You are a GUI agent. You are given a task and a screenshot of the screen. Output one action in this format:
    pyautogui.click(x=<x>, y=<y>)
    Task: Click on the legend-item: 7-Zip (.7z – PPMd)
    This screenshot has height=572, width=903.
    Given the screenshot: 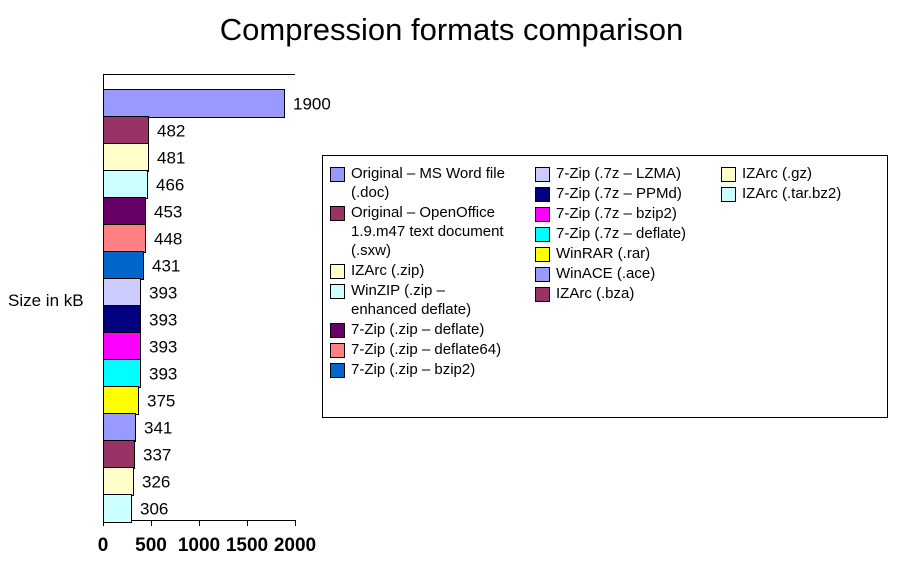 What is the action you would take?
    pyautogui.click(x=625, y=193)
    